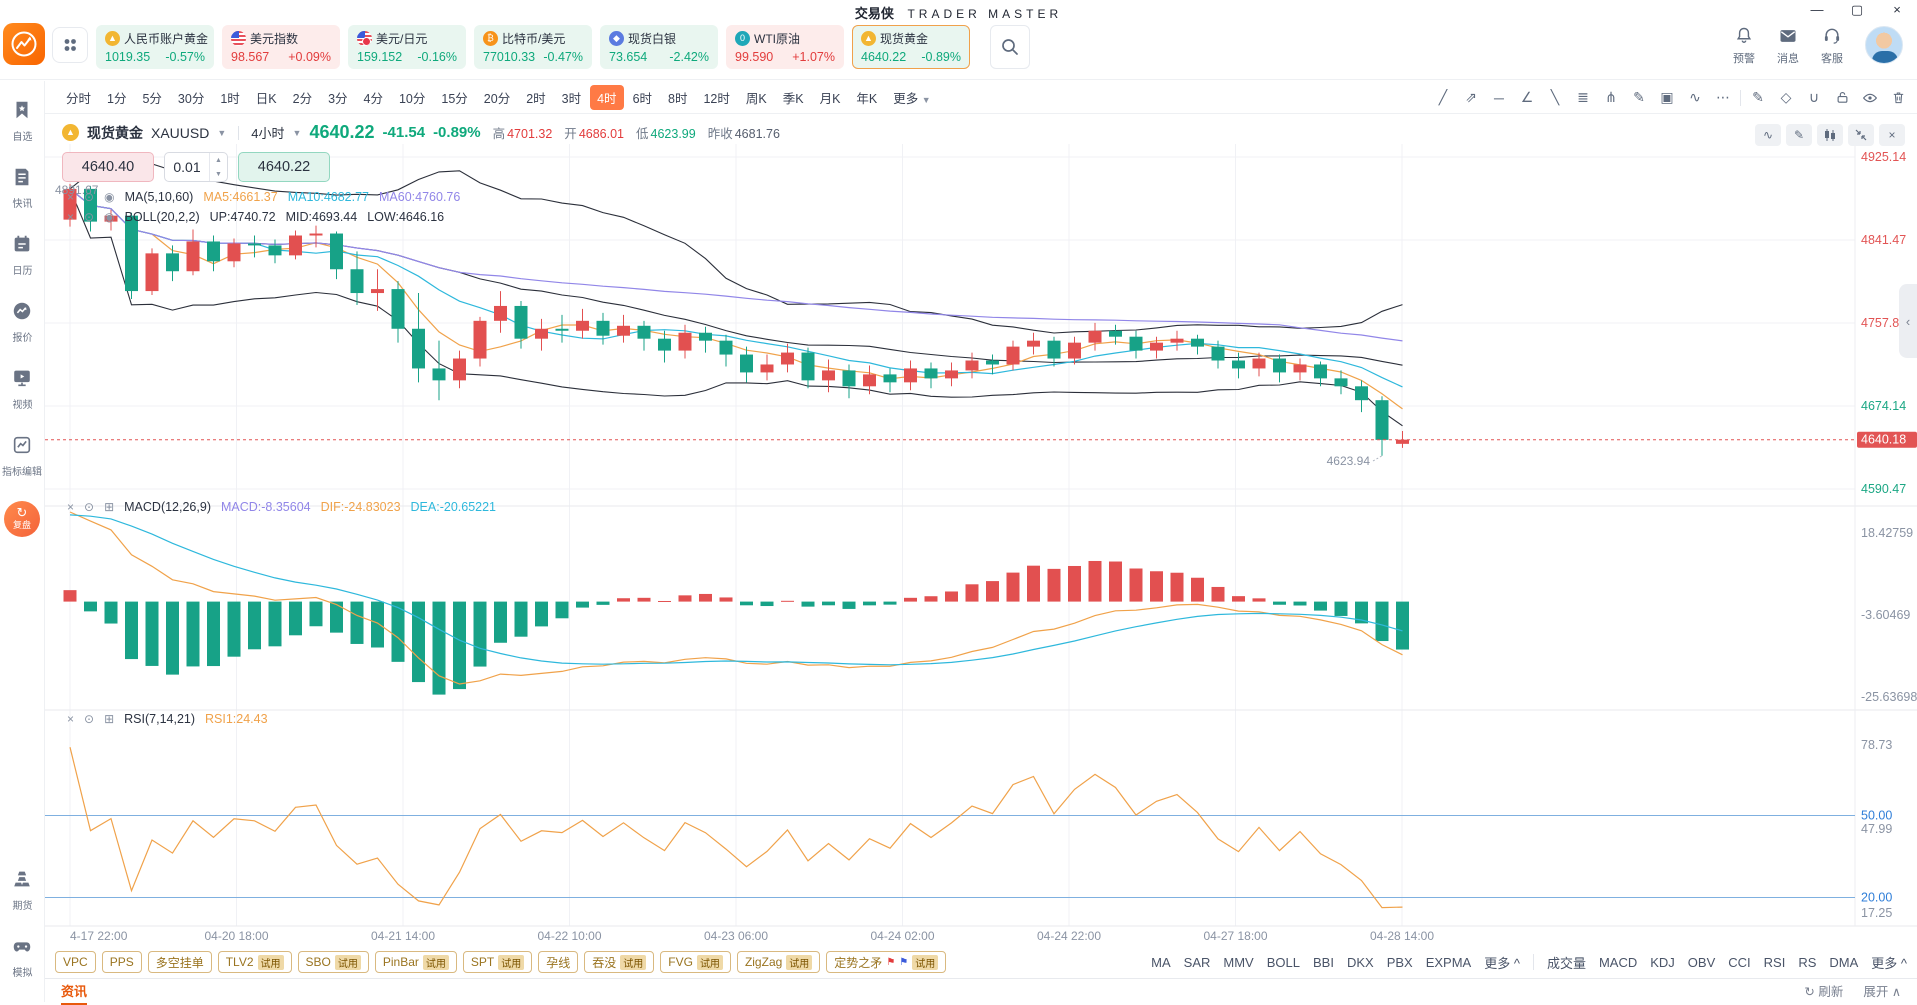 The image size is (1917, 1005). Describe the element at coordinates (22, 121) in the screenshot. I see `sidebar-item-自选: 自选` at that location.